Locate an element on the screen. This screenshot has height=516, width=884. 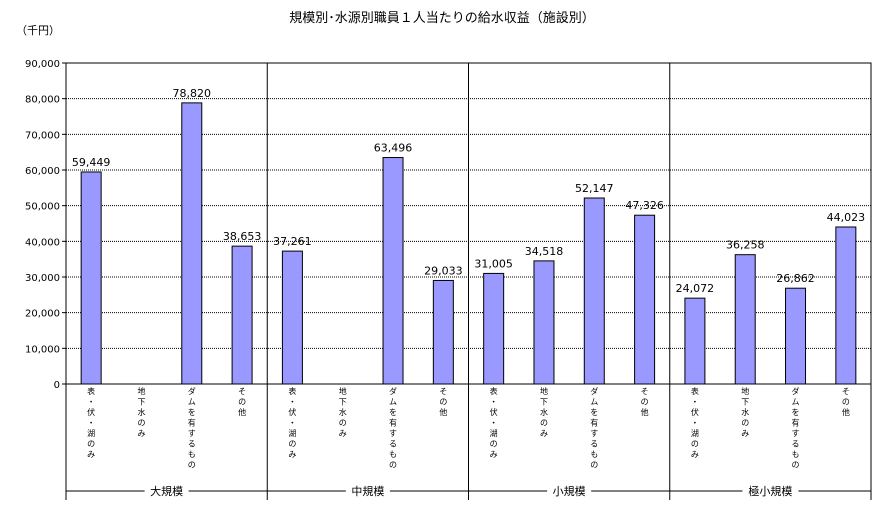
data-label: 38,653 is located at coordinates (242, 236).